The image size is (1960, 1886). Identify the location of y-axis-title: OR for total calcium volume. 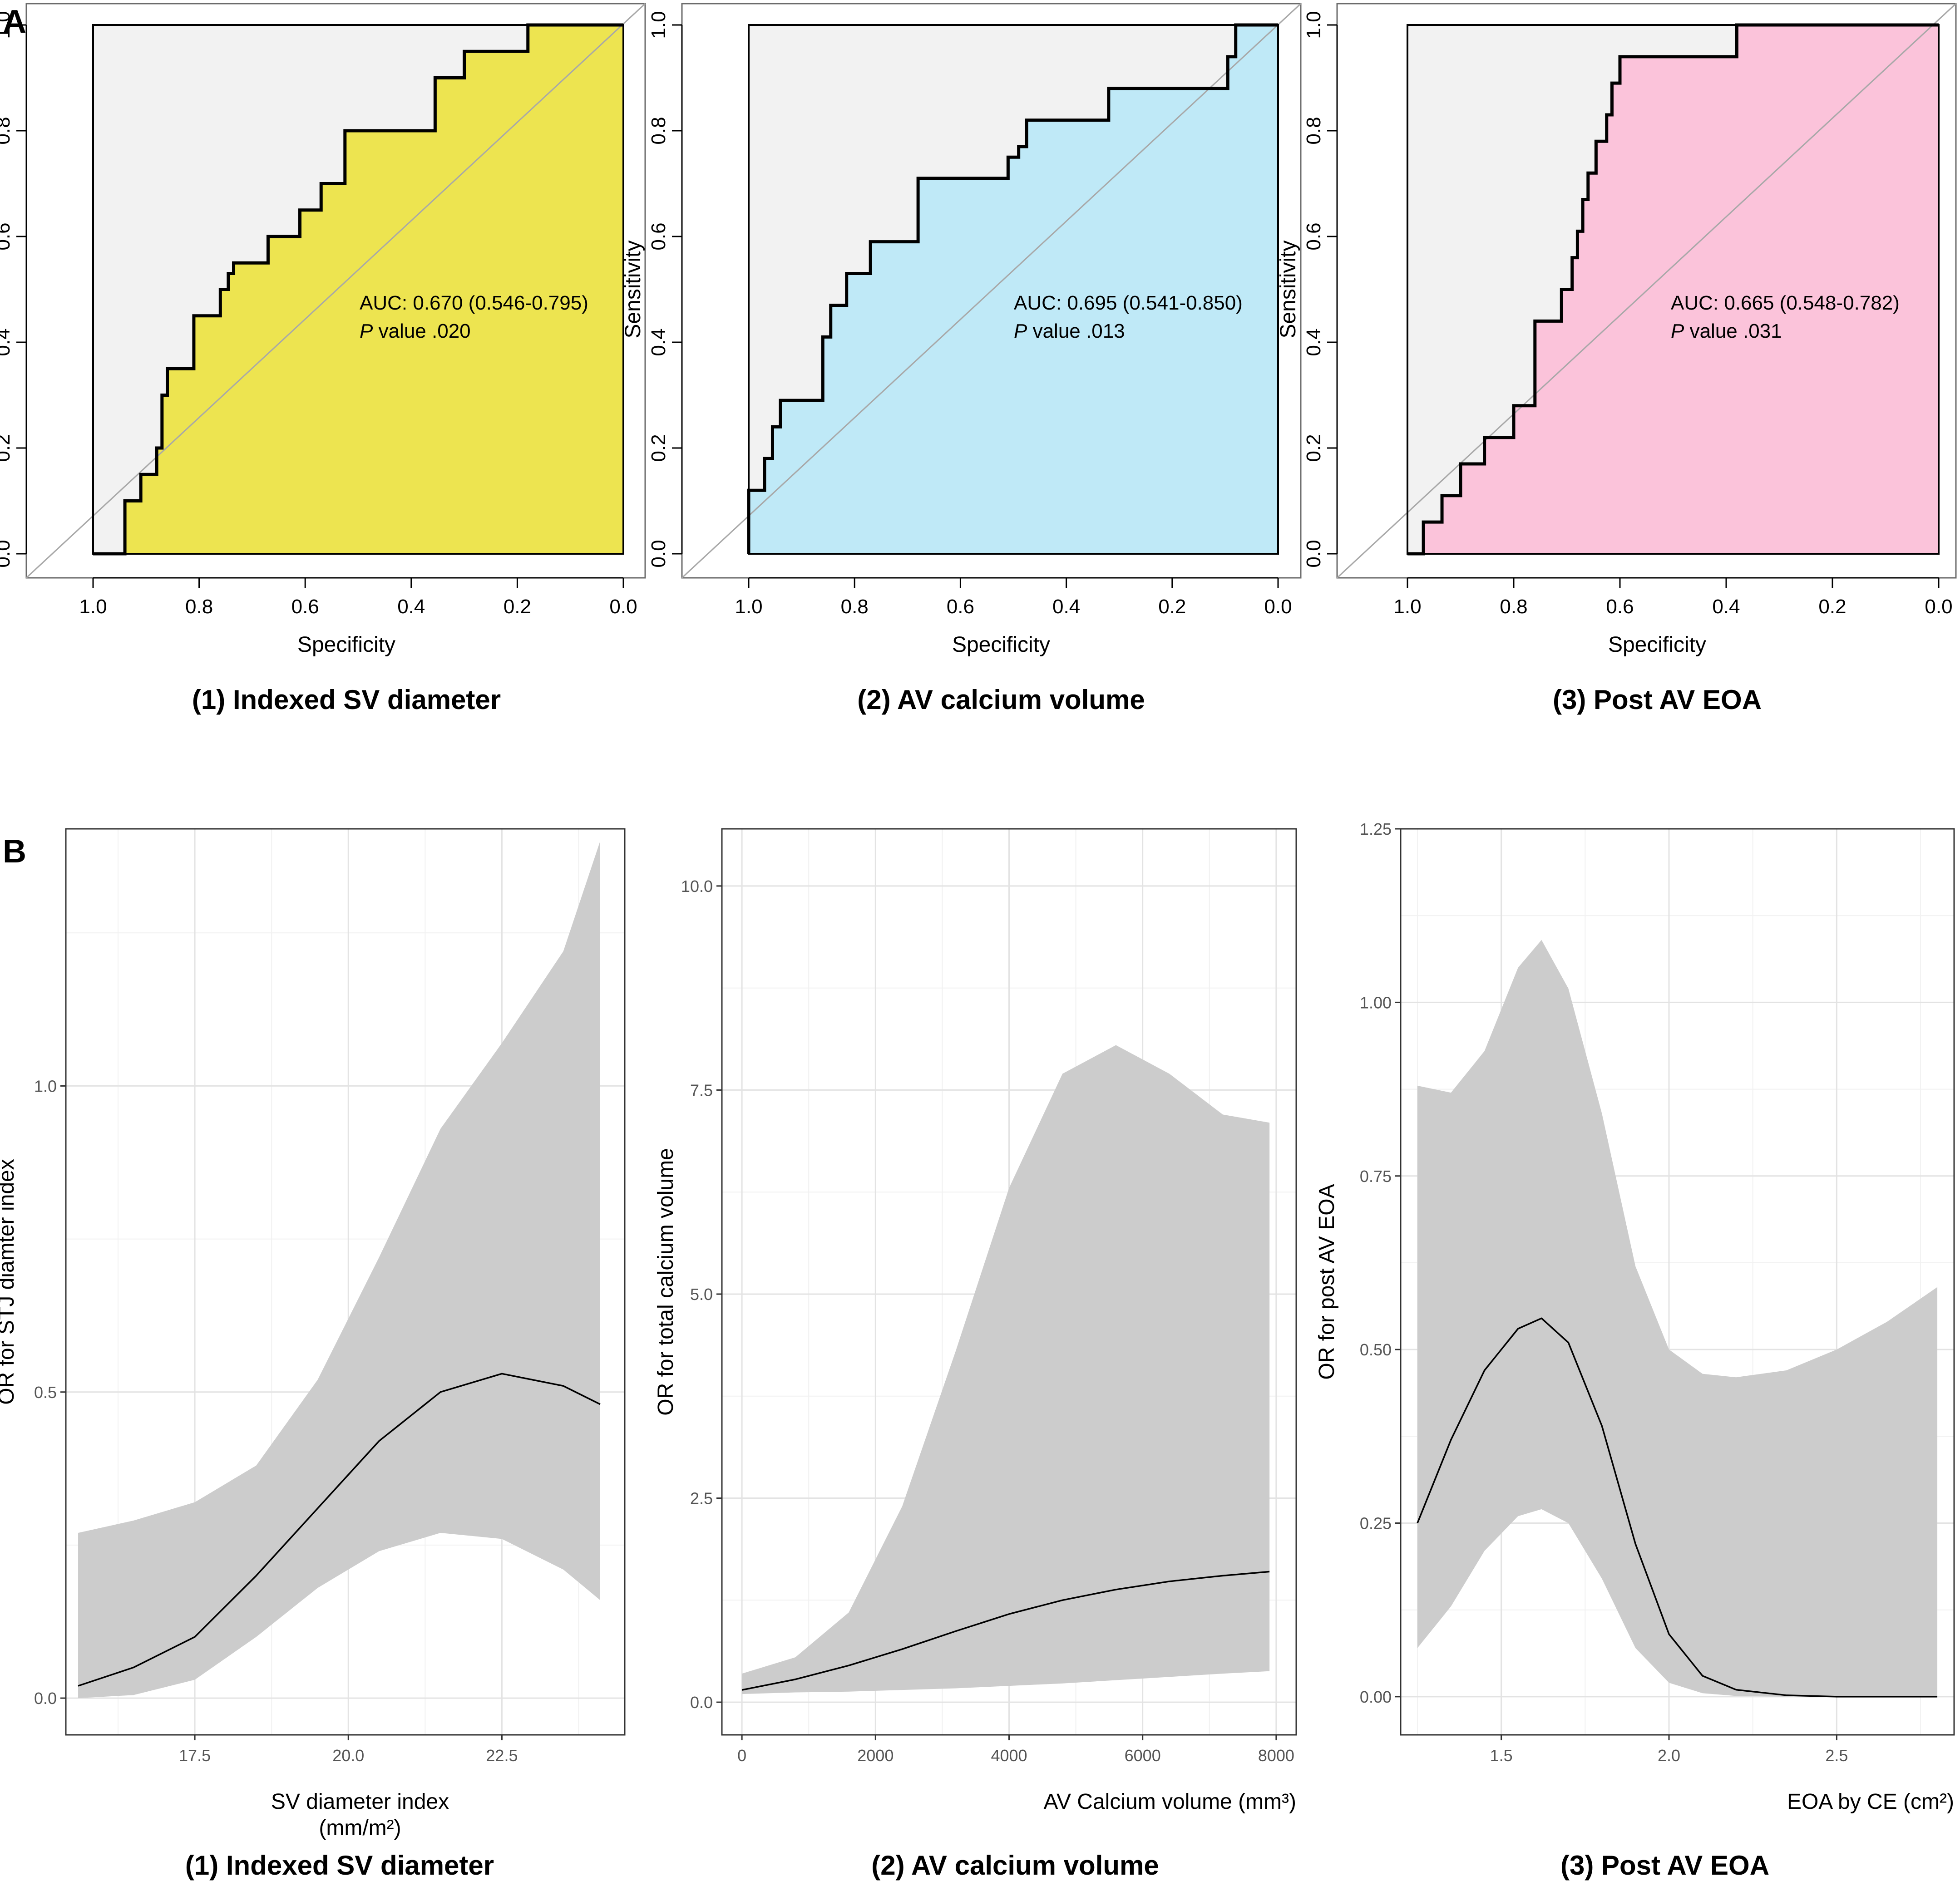
(666, 1282).